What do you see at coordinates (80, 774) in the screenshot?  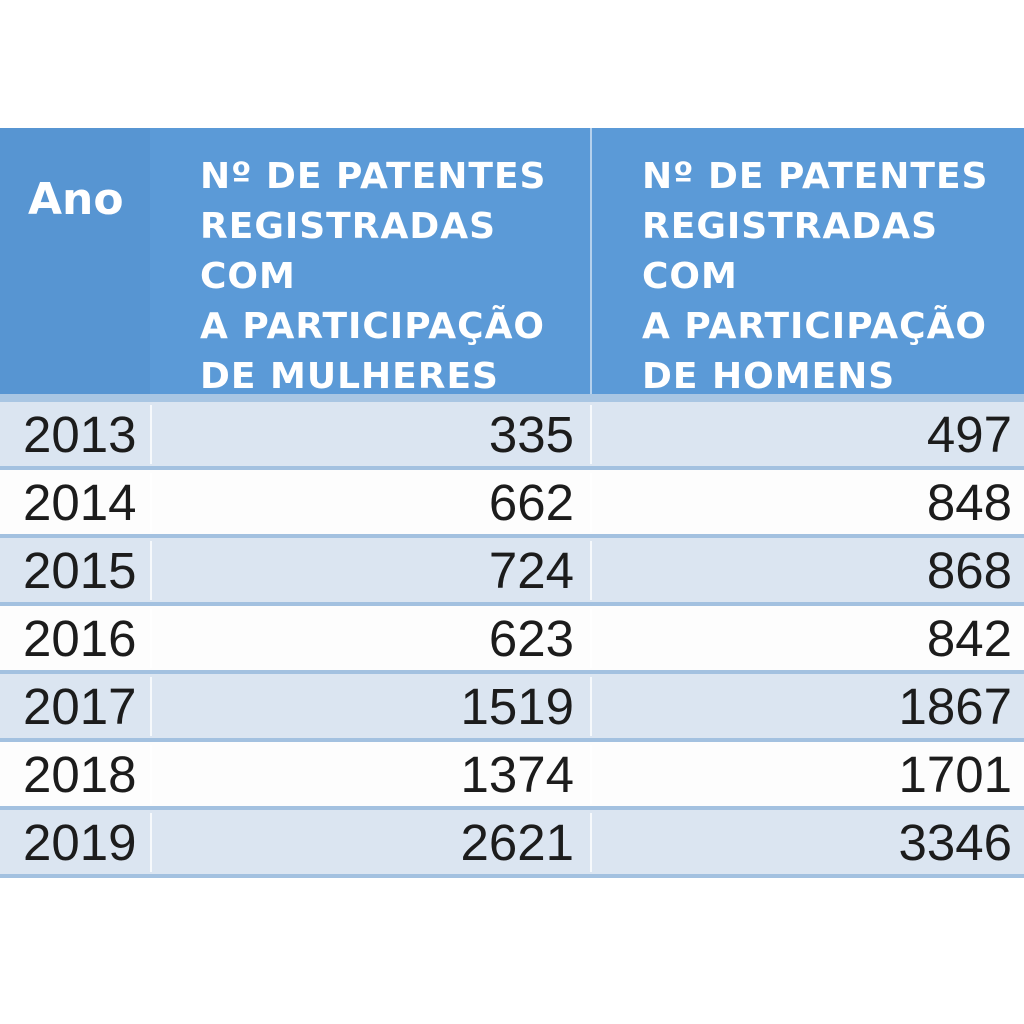 I see `year-cell: 2018` at bounding box center [80, 774].